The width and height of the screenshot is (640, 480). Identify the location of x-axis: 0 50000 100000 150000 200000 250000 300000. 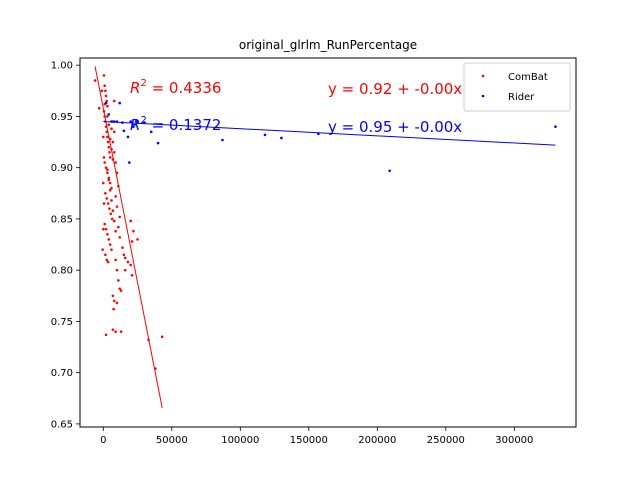
(316, 436).